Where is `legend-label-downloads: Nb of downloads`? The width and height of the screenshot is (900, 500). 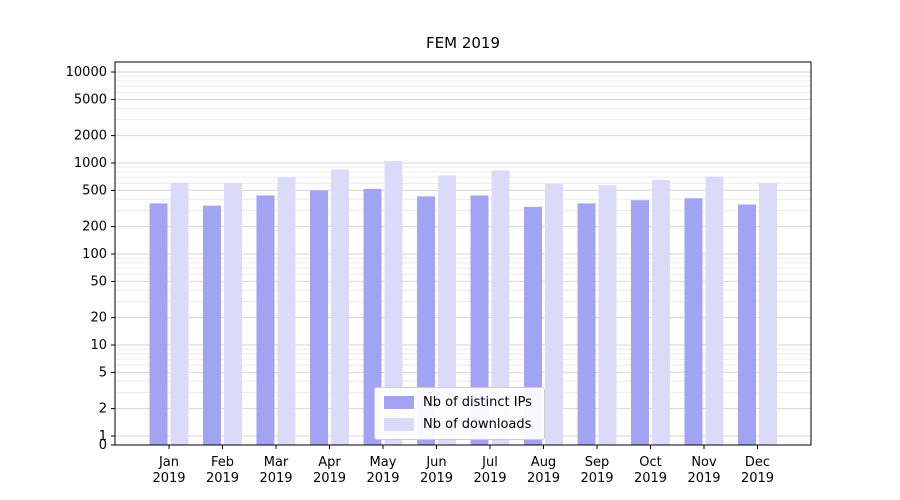
legend-label-downloads: Nb of downloads is located at coordinates (477, 424).